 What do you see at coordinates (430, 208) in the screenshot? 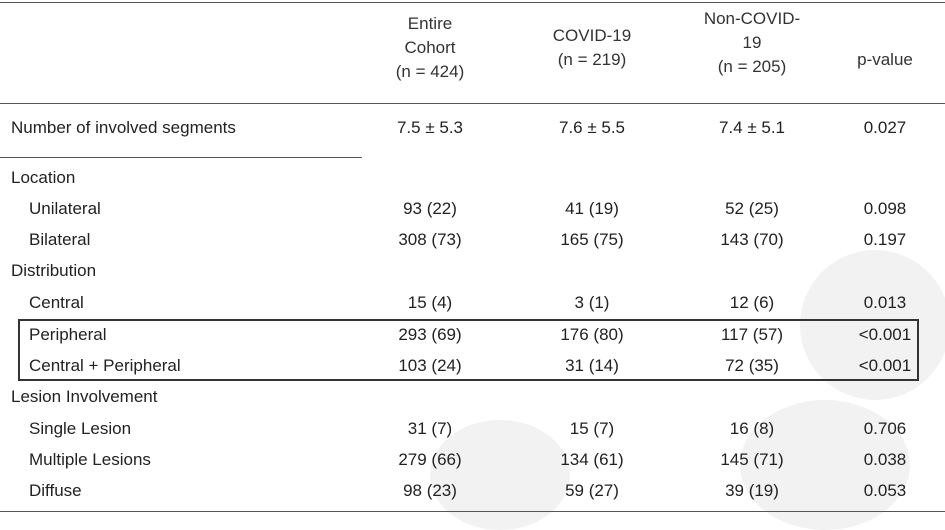
I see `cell-entire: 93 (22)` at bounding box center [430, 208].